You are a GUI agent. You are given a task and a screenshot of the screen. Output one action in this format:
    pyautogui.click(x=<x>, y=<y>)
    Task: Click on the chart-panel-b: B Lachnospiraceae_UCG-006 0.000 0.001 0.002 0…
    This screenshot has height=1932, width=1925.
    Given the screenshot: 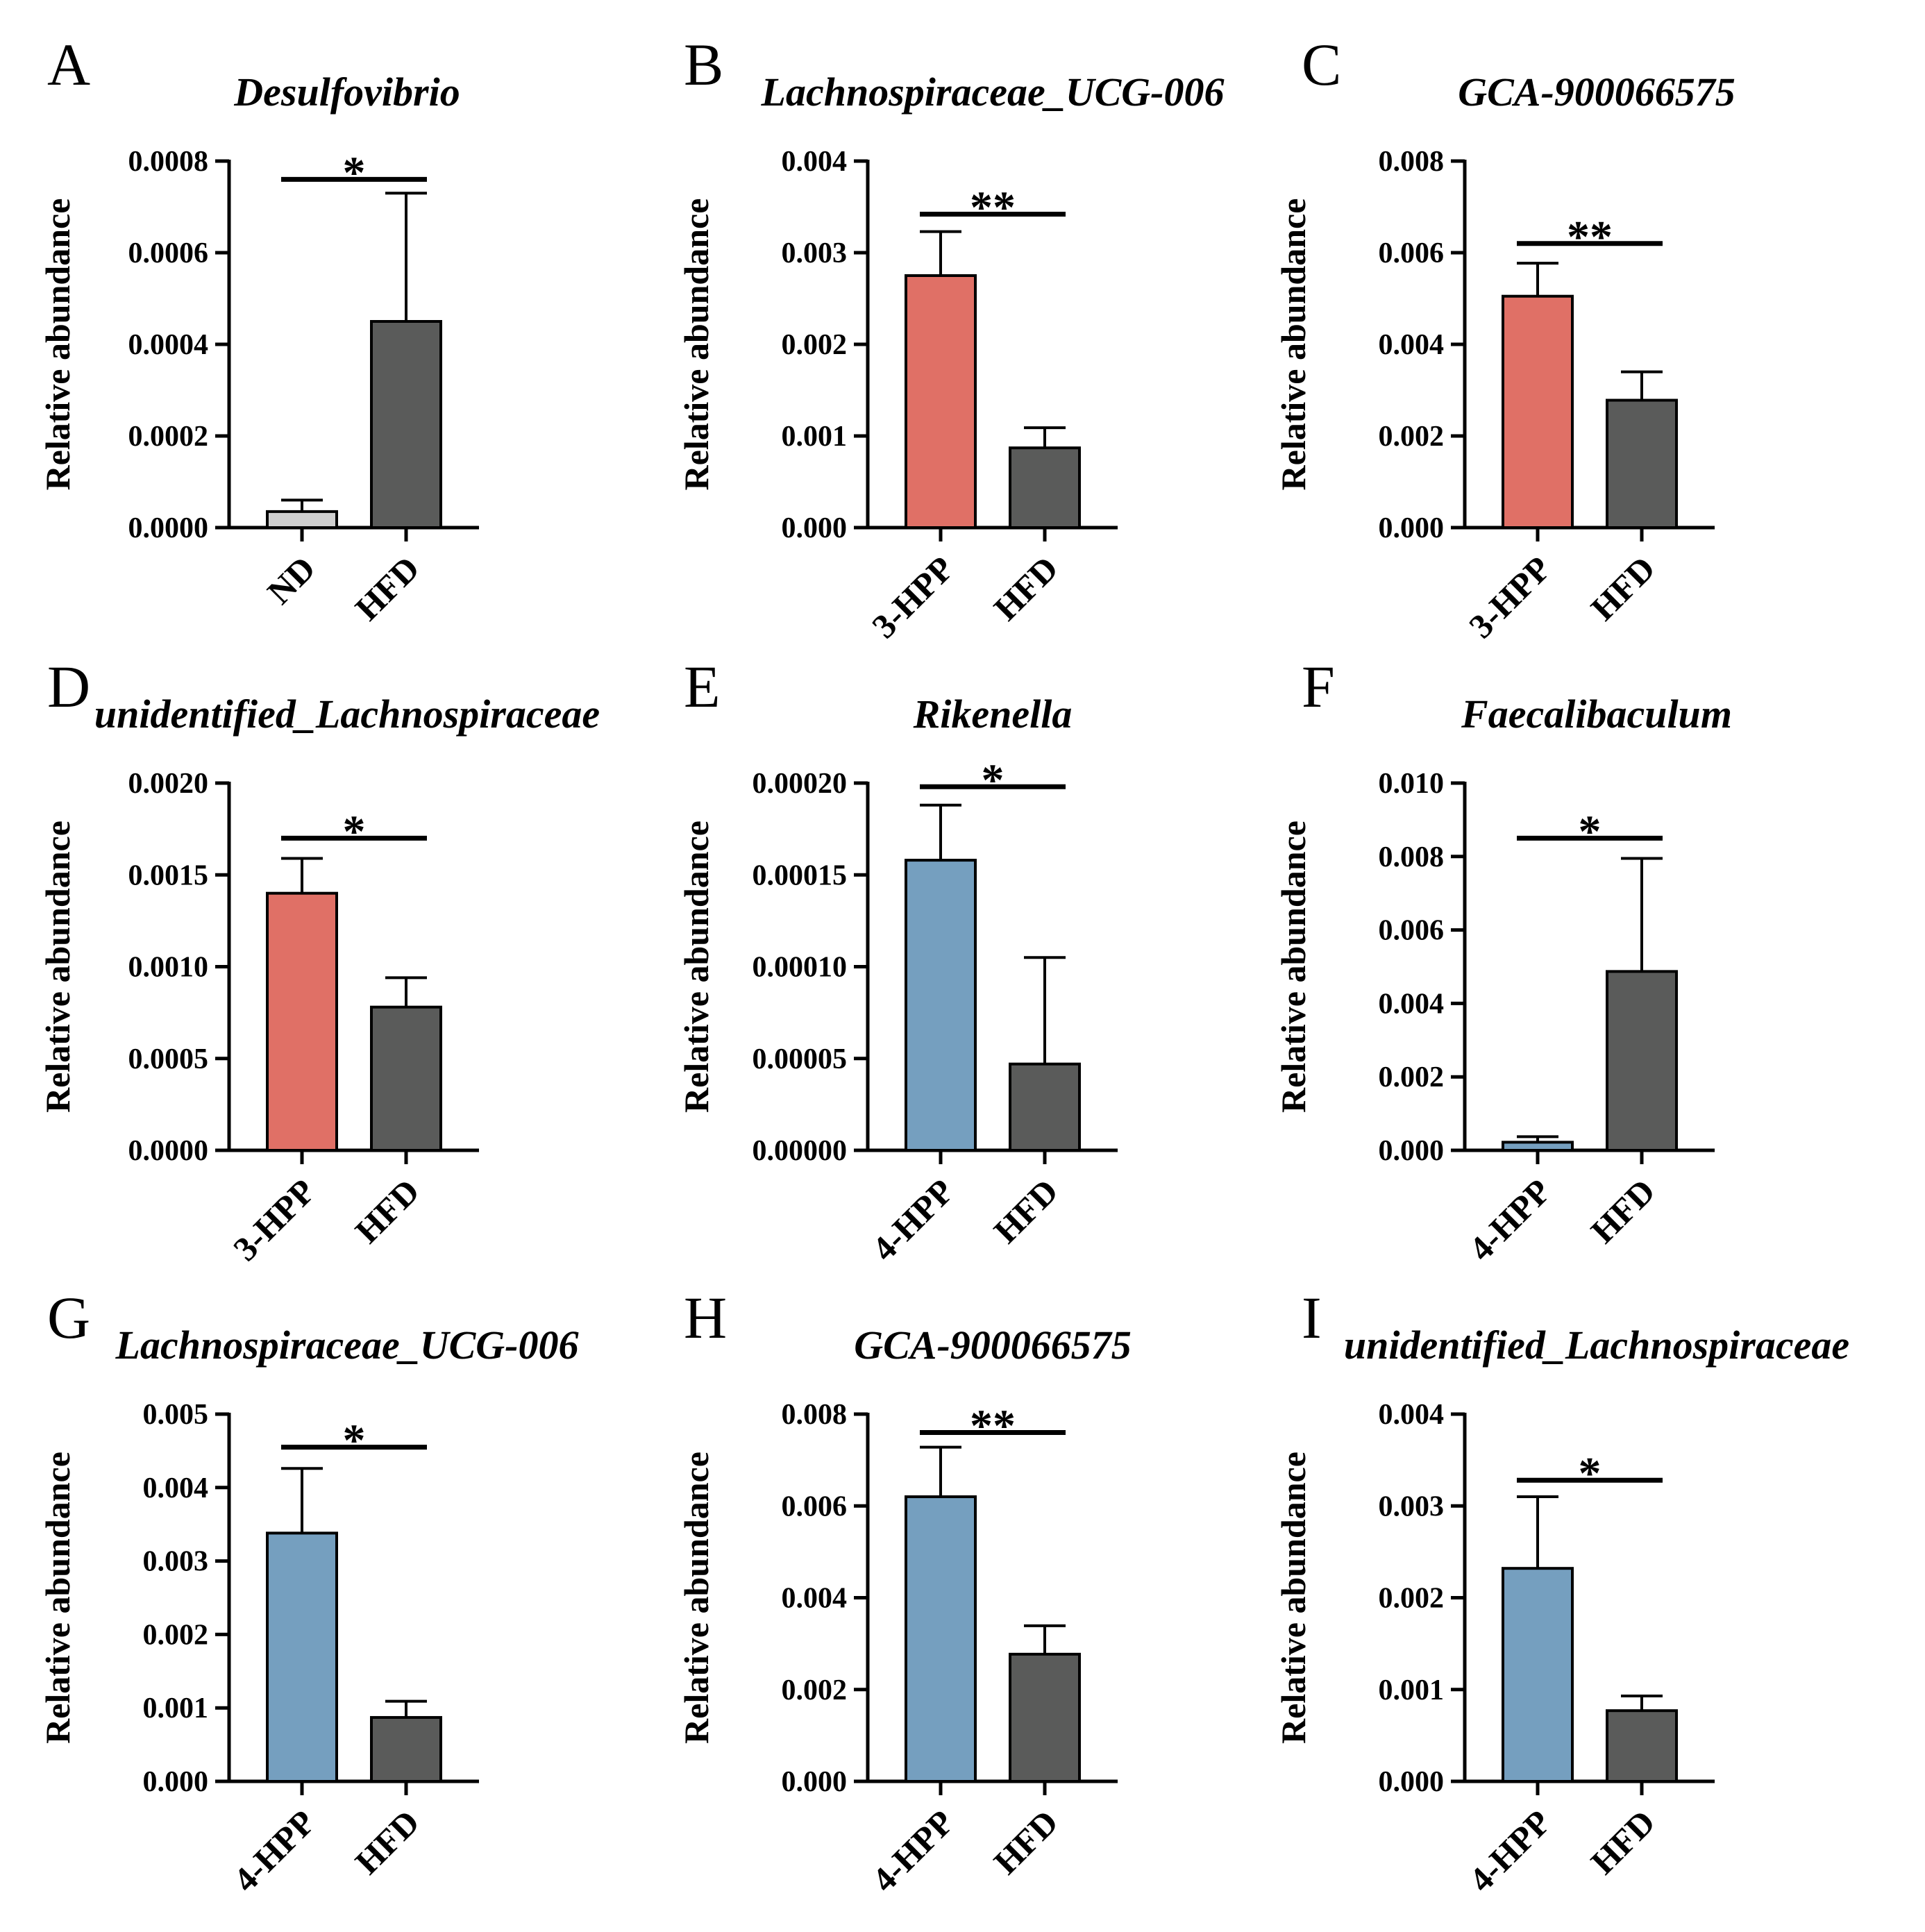 What is the action you would take?
    pyautogui.click(x=950, y=338)
    